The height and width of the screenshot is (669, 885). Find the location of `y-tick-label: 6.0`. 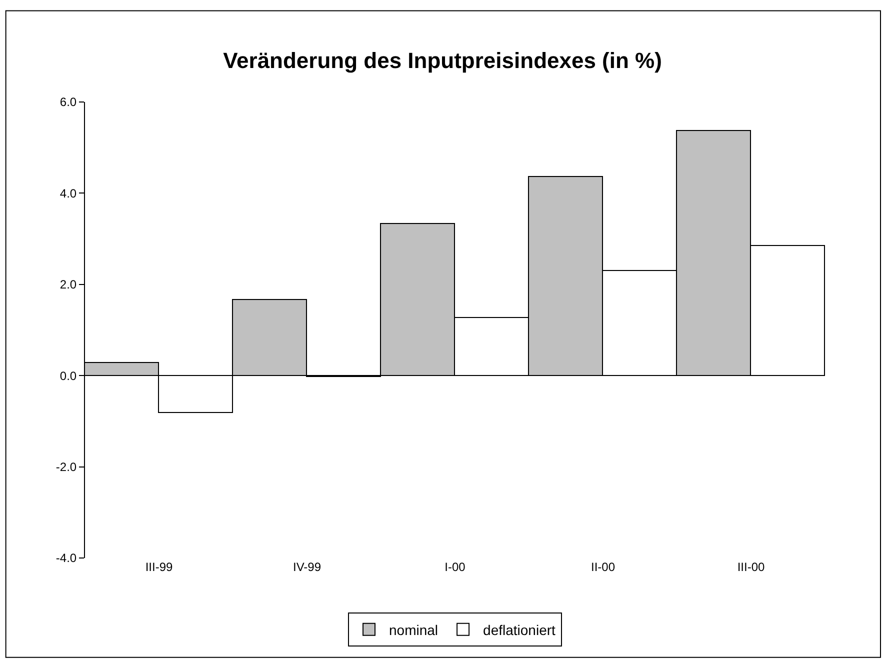

y-tick-label: 6.0 is located at coordinates (68, 102).